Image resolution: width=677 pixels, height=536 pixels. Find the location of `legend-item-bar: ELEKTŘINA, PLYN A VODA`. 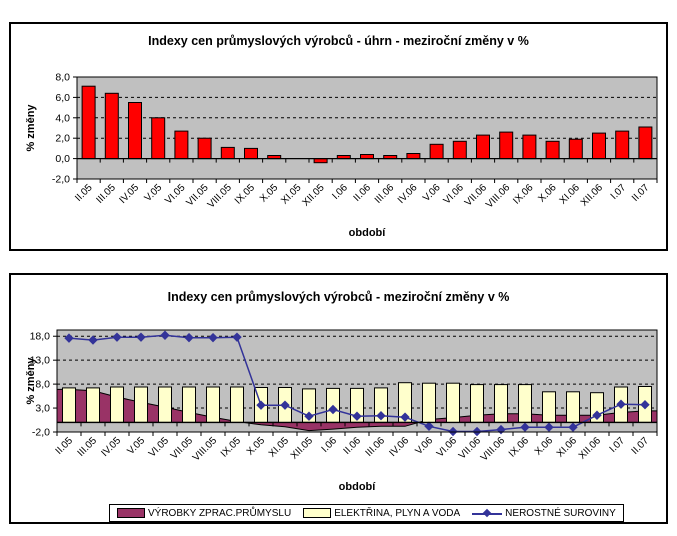

legend-item-bar: ELEKTŘINA, PLYN A VODA is located at coordinates (381, 513).